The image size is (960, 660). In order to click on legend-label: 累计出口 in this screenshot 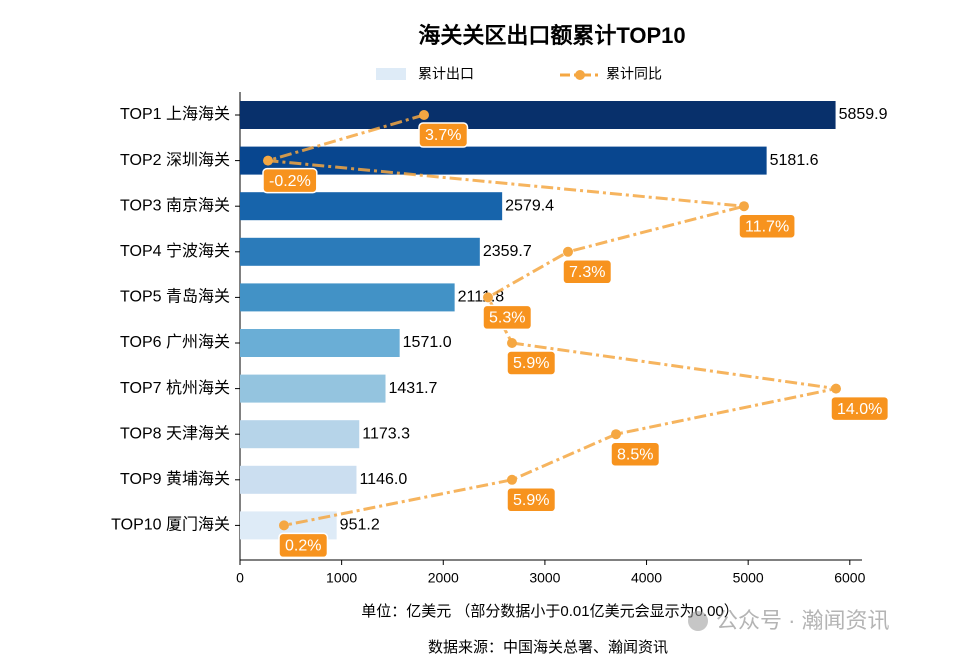, I will do `click(446, 74)`.